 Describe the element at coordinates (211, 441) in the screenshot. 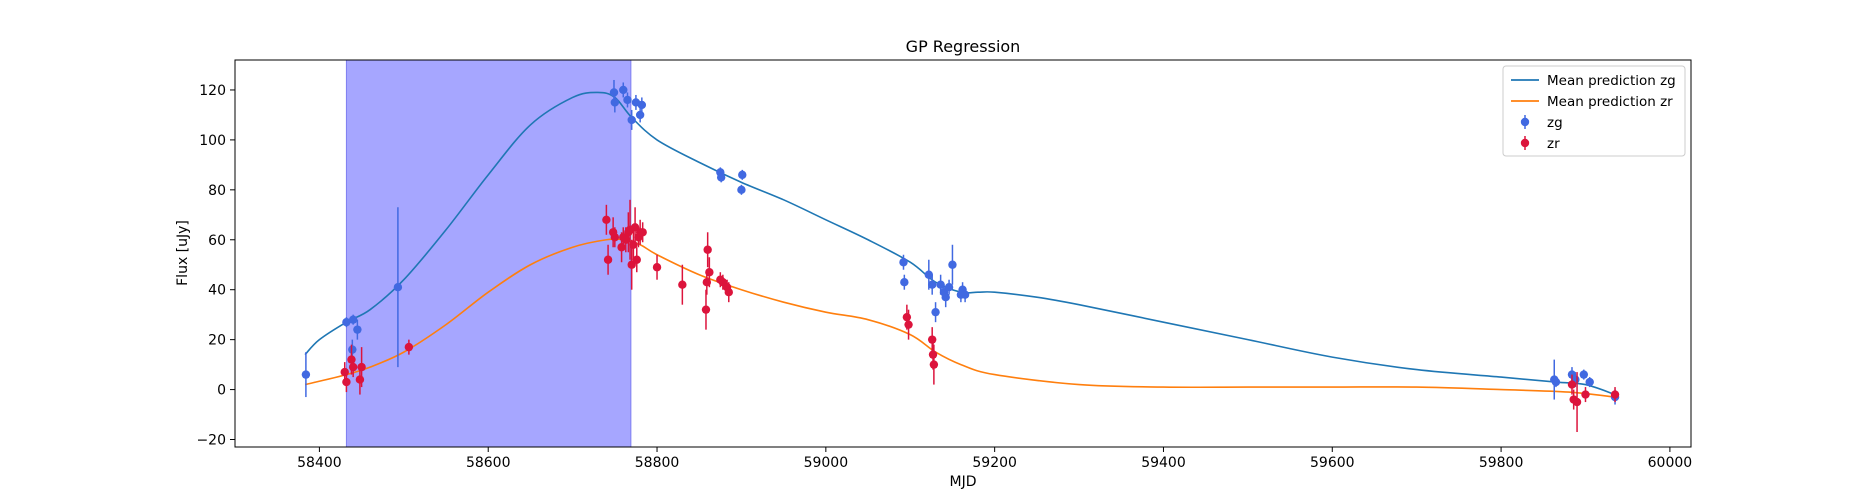

I see `y-tick-label: −20` at that location.